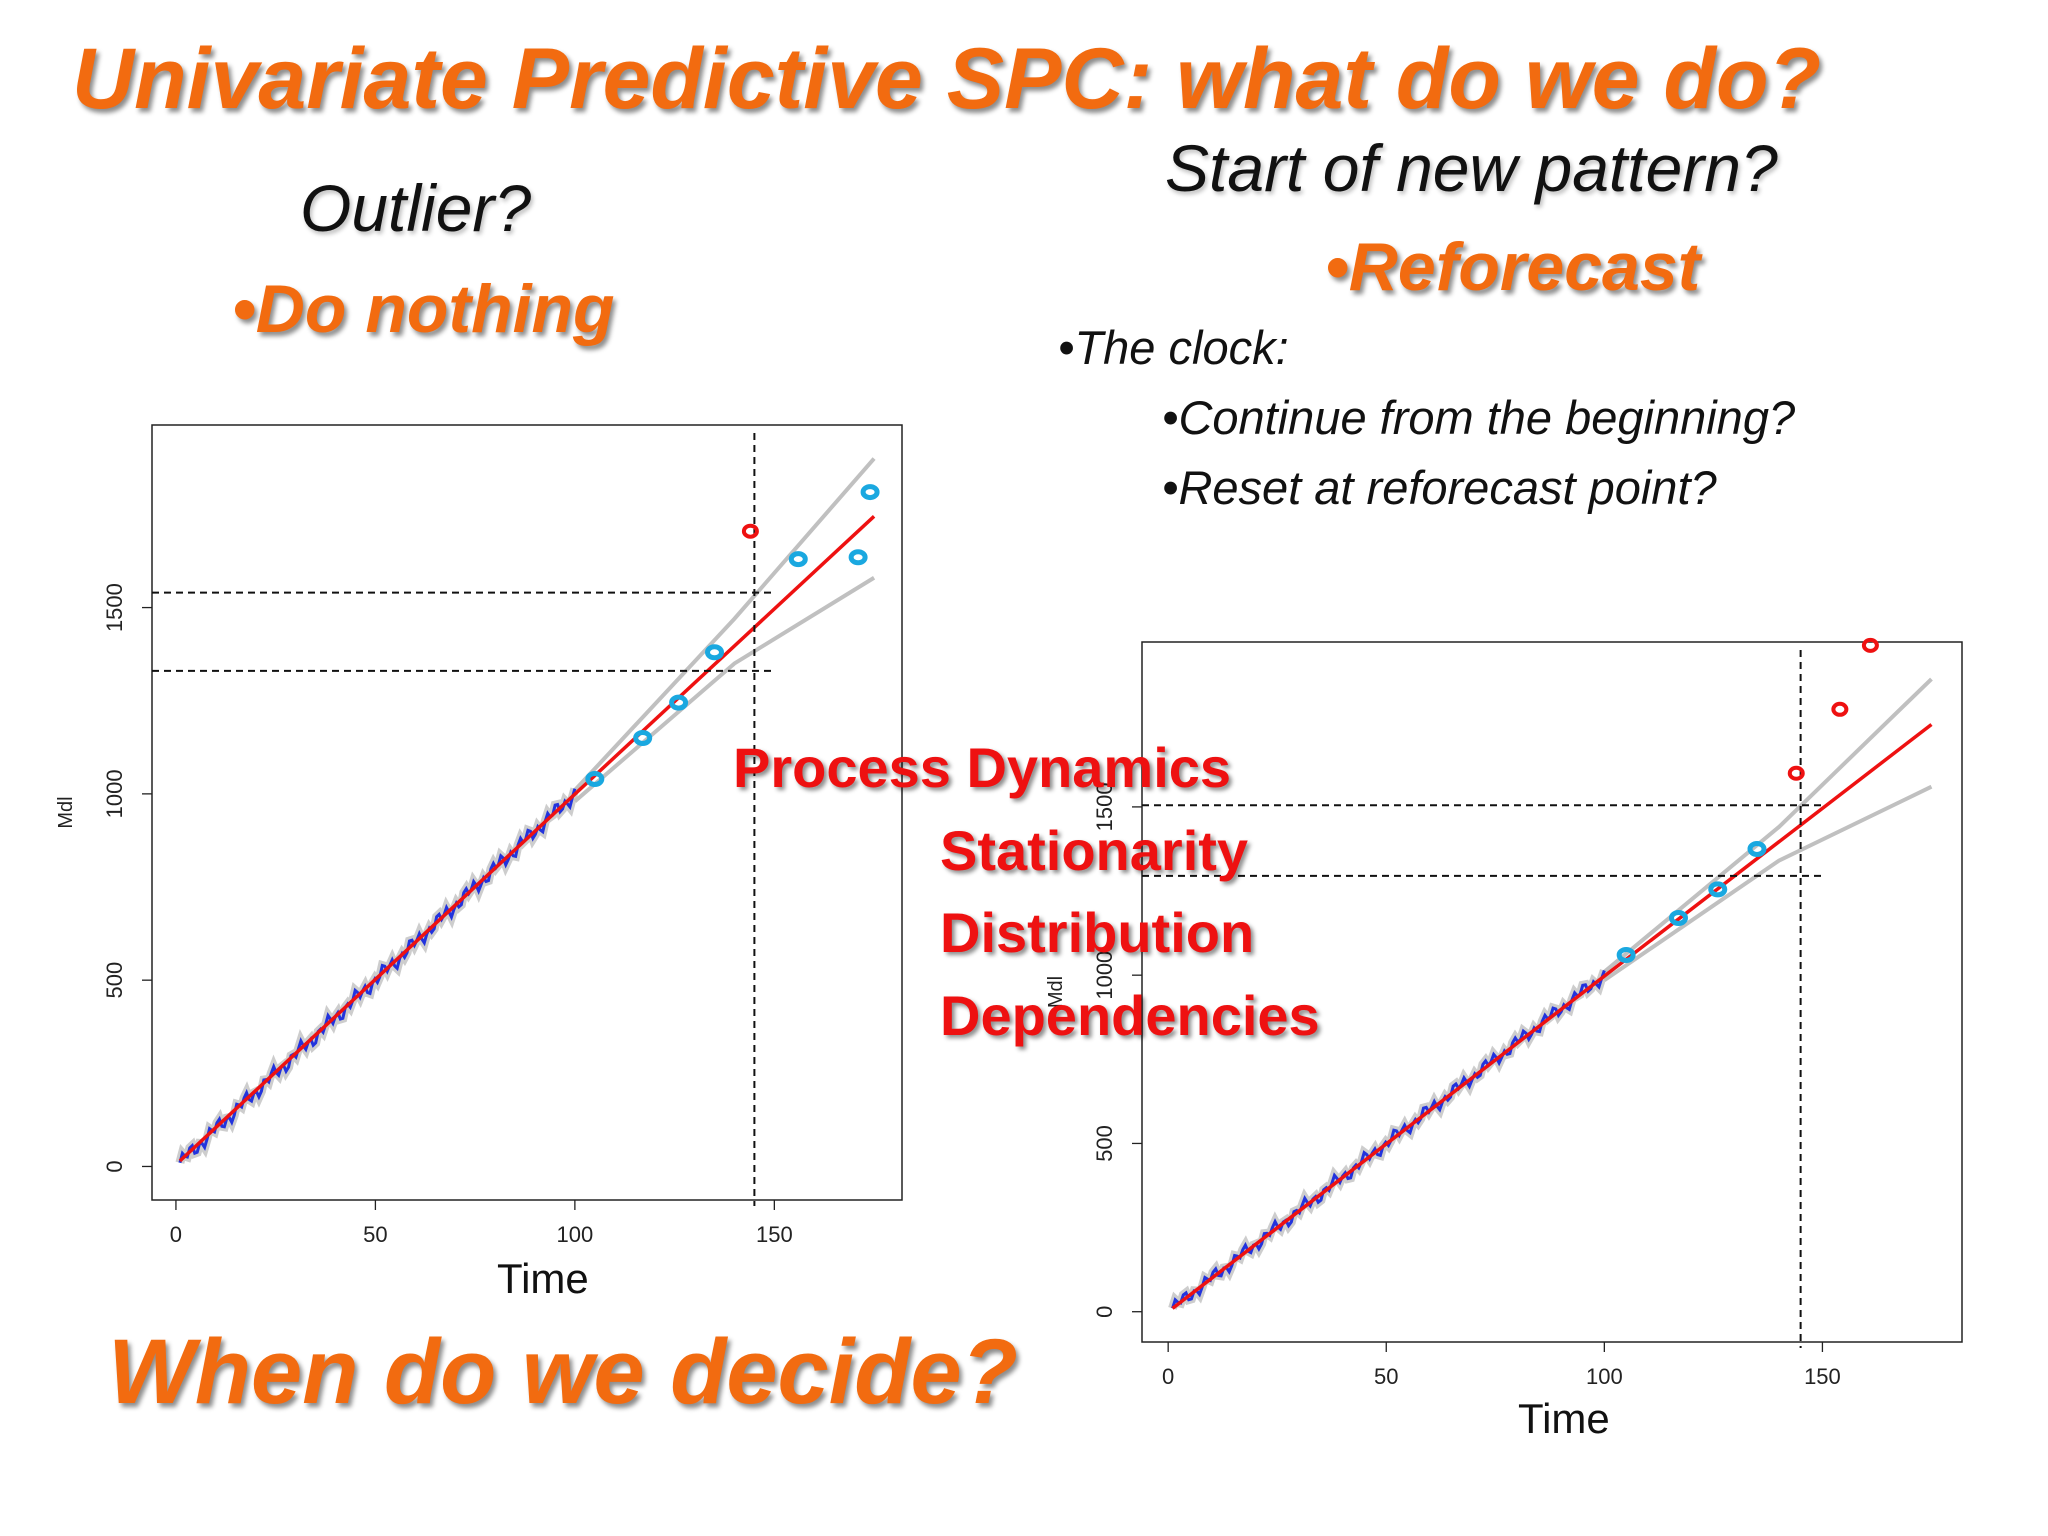 The image size is (2048, 1536). I want to click on clock-label: •The clock:, so click(1173, 347).